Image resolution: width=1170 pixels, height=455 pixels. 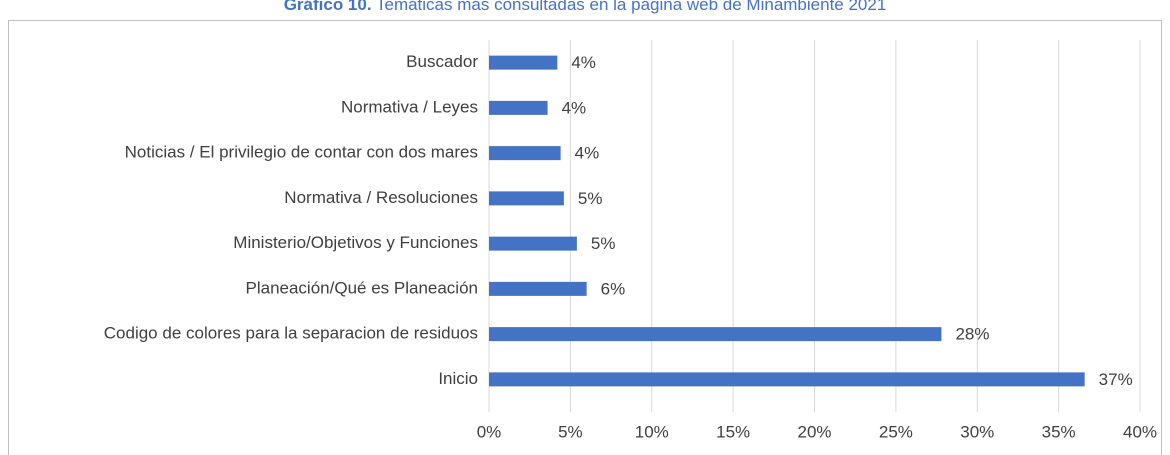 What do you see at coordinates (972, 334) in the screenshot?
I see `value-label: 28%` at bounding box center [972, 334].